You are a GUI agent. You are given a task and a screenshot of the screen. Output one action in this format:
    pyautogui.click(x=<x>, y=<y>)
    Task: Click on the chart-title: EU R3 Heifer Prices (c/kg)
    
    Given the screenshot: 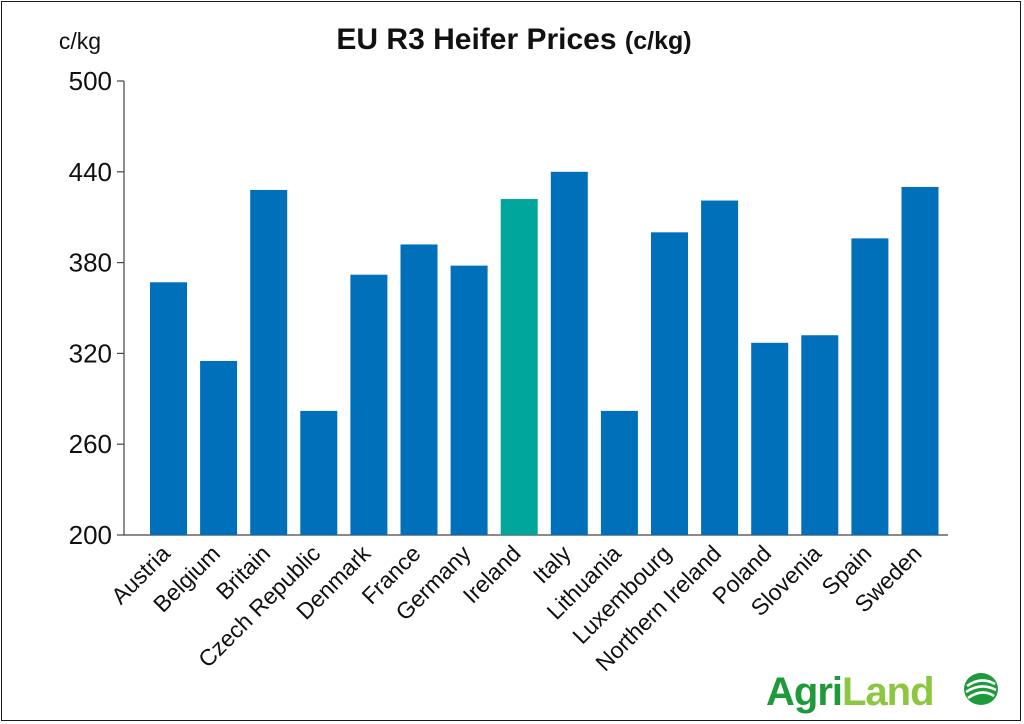 What is the action you would take?
    pyautogui.click(x=513, y=39)
    